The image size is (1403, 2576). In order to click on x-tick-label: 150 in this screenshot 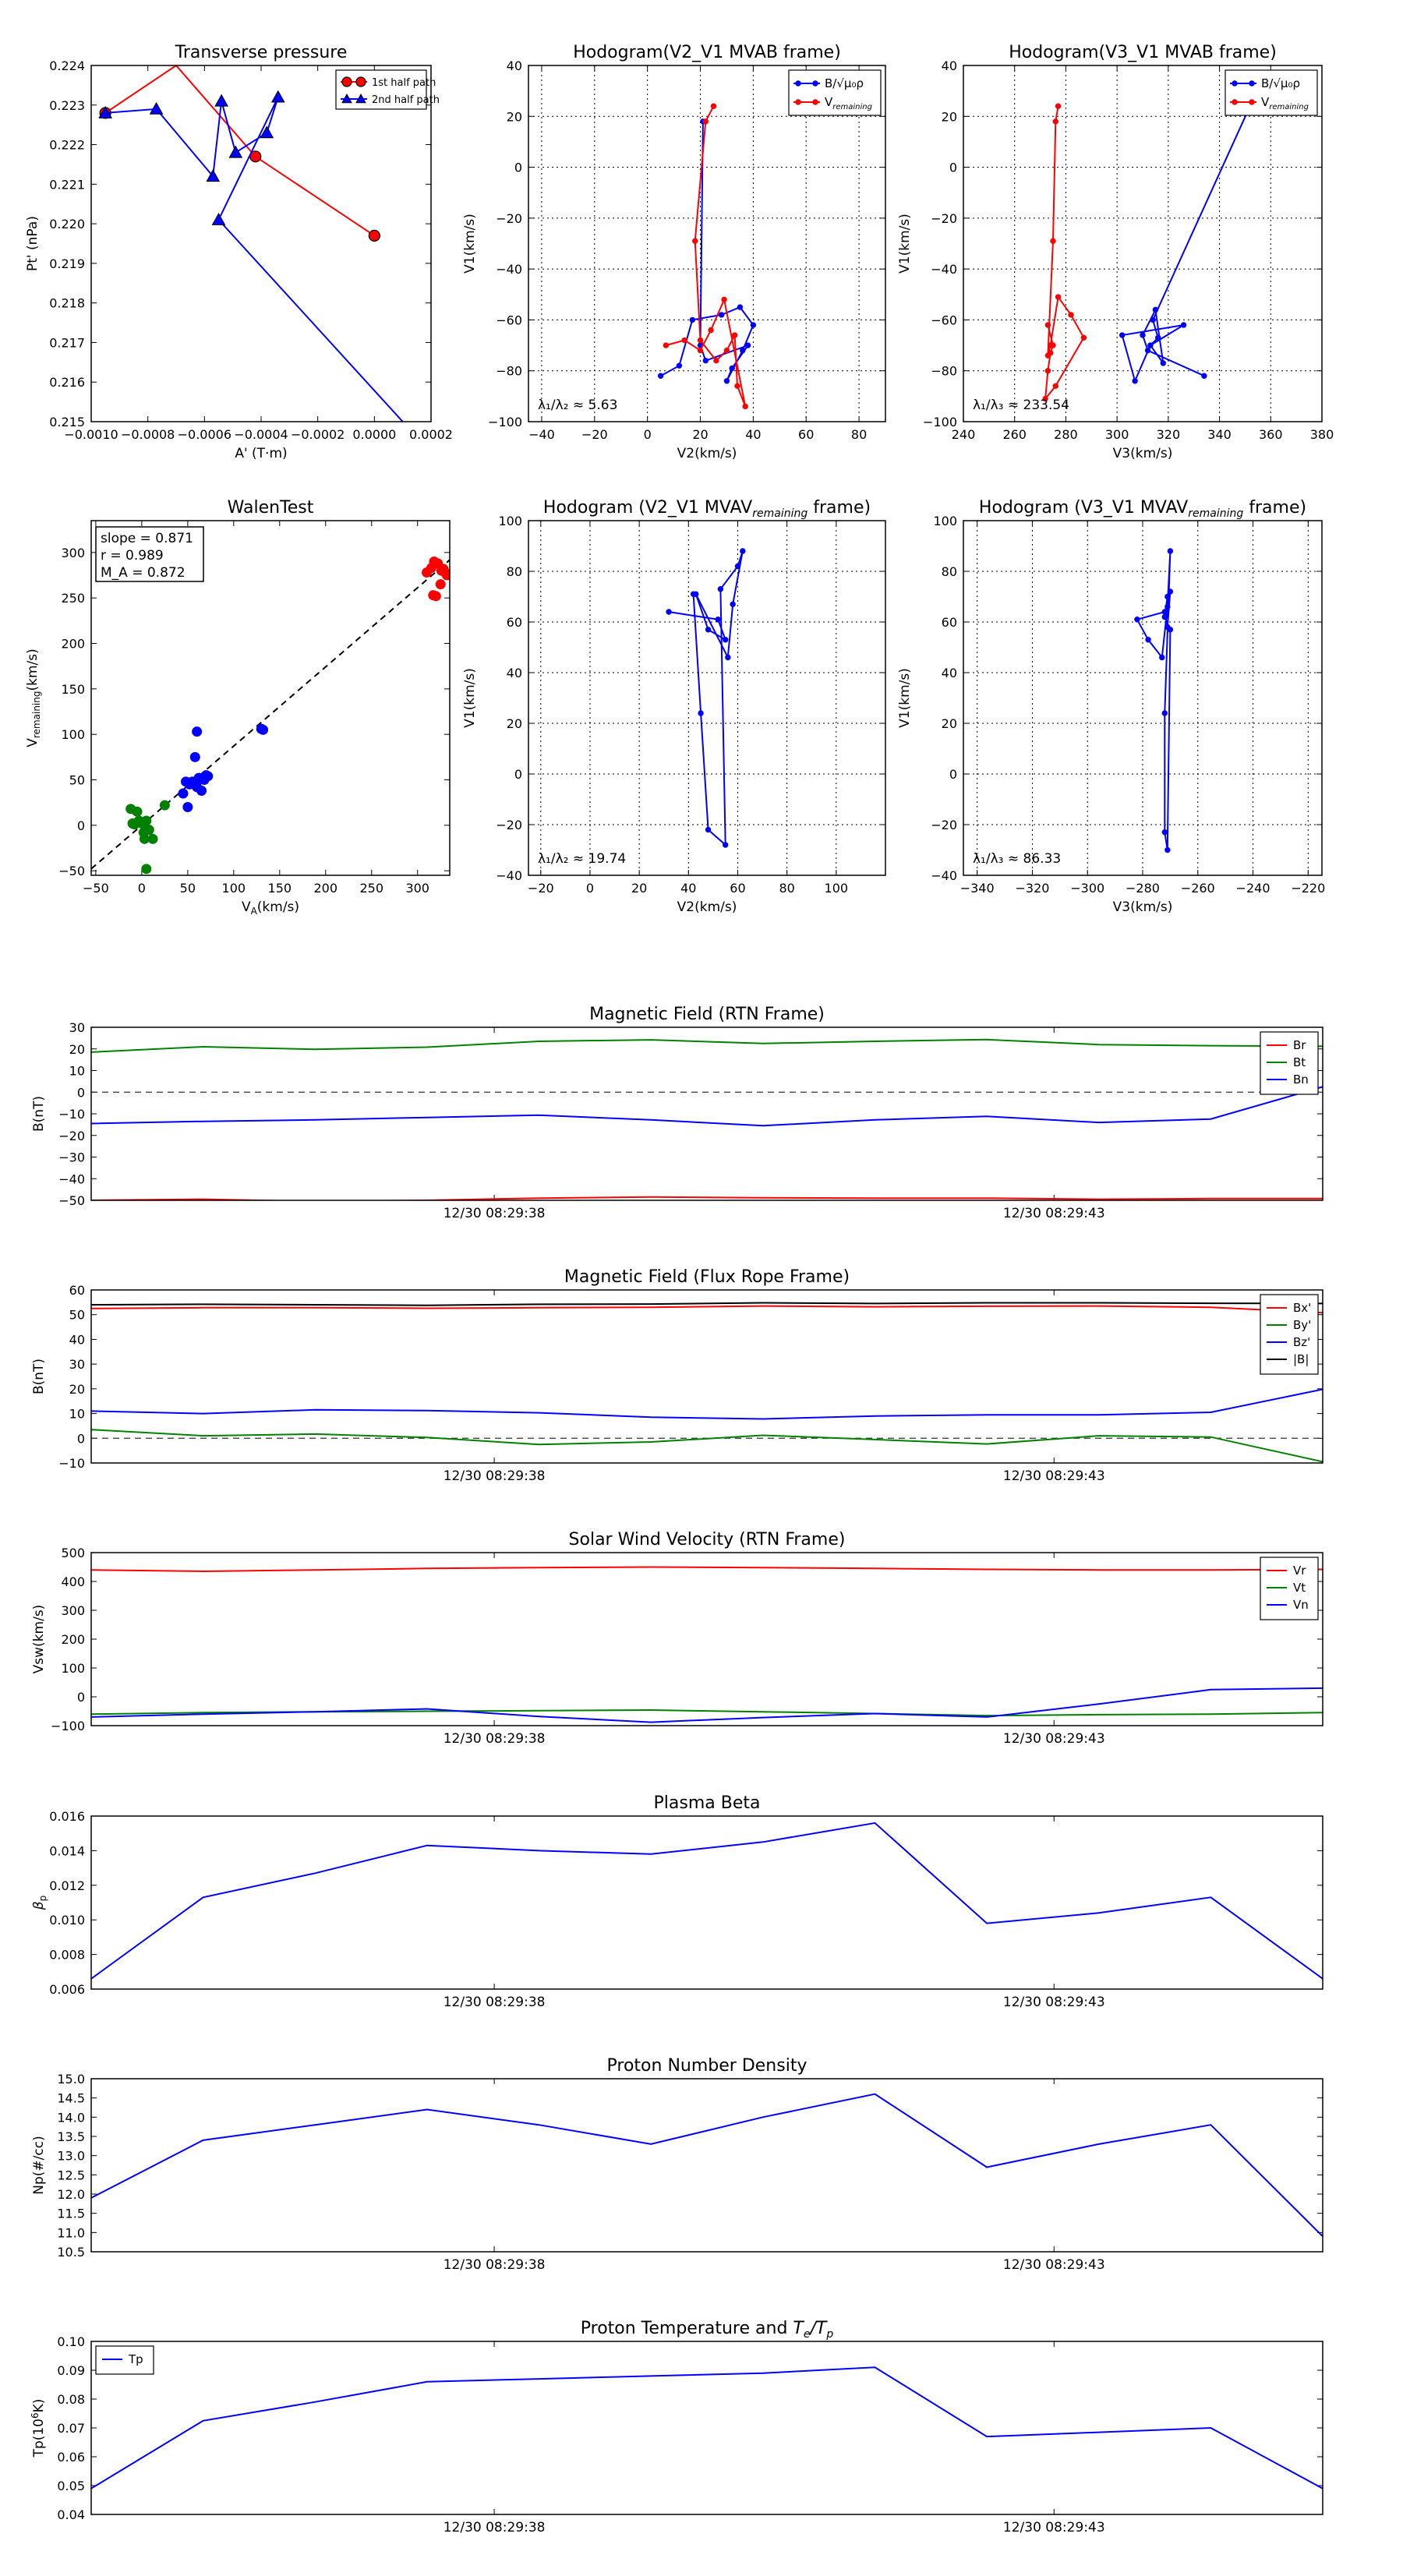, I will do `click(280, 888)`.